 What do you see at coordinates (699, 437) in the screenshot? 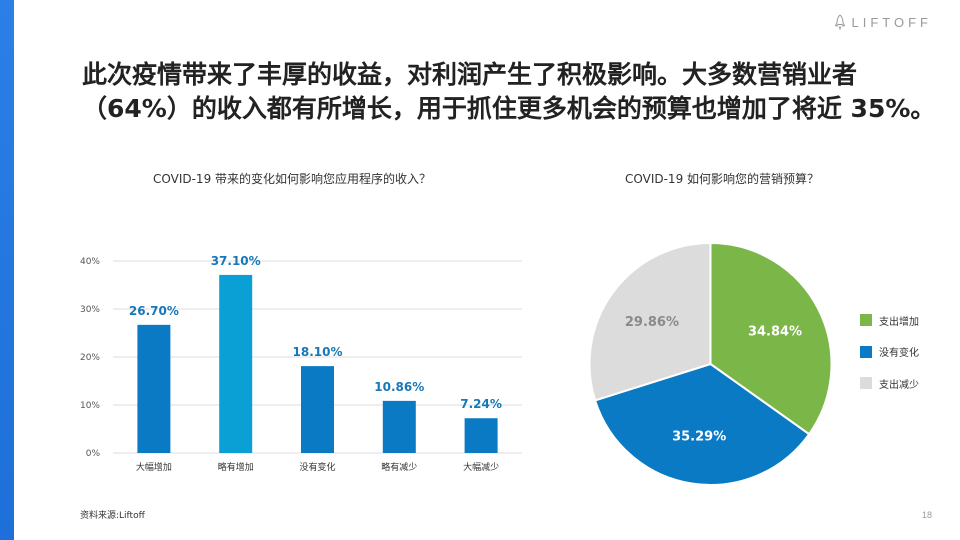
I see `pie-slice-label: 35.29%` at bounding box center [699, 437].